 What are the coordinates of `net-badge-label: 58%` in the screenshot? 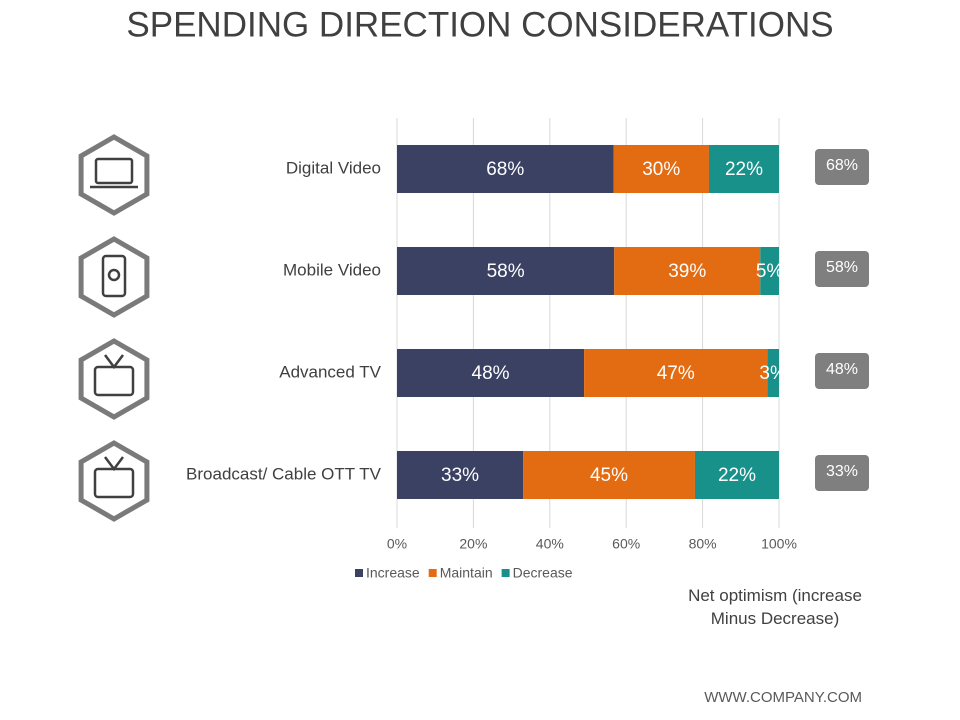 It's located at (842, 267).